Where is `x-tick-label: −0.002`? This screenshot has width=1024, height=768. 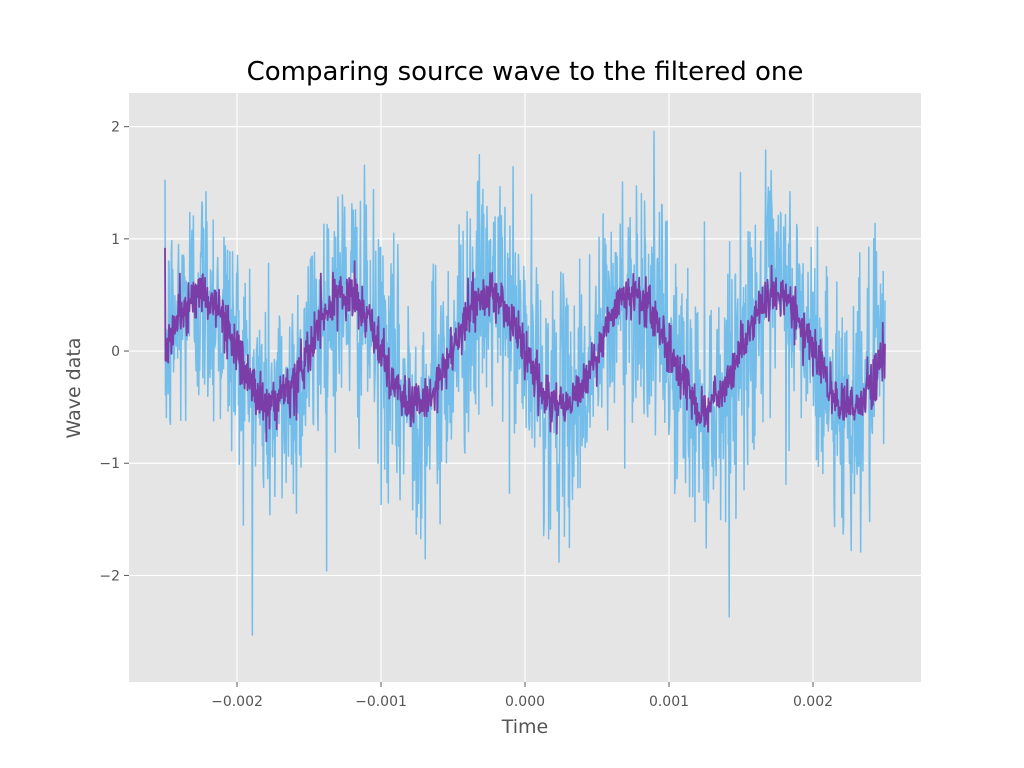
x-tick-label: −0.002 is located at coordinates (237, 702).